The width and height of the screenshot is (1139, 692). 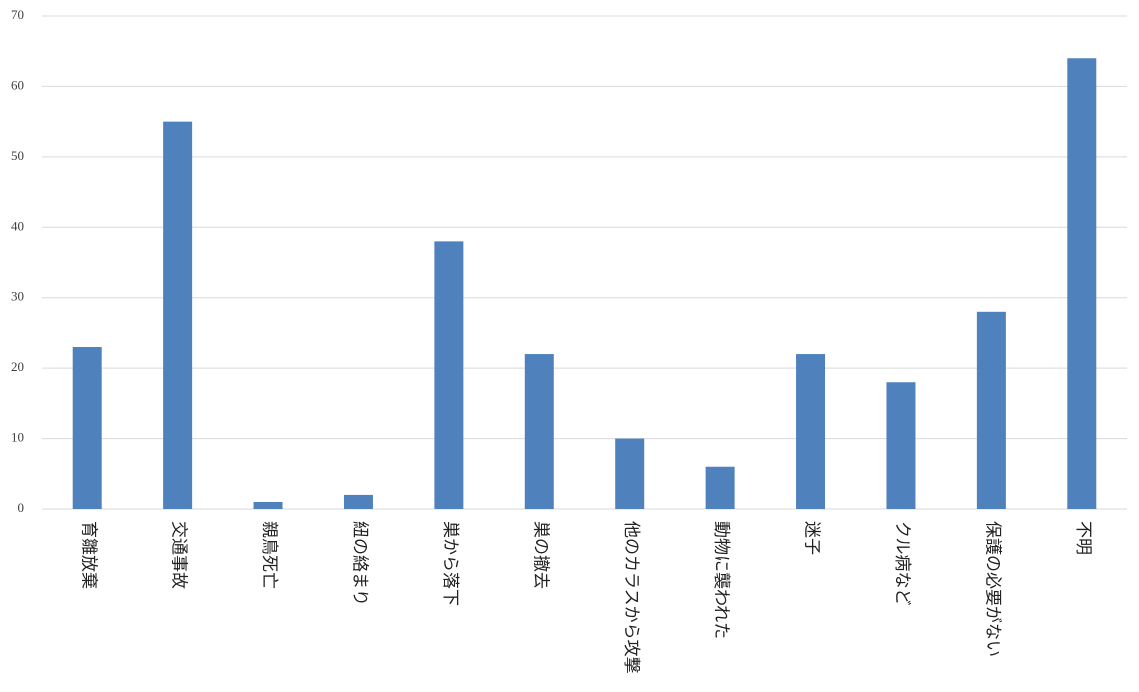 What do you see at coordinates (902, 563) in the screenshot?
I see `x-tick-label: クル病など` at bounding box center [902, 563].